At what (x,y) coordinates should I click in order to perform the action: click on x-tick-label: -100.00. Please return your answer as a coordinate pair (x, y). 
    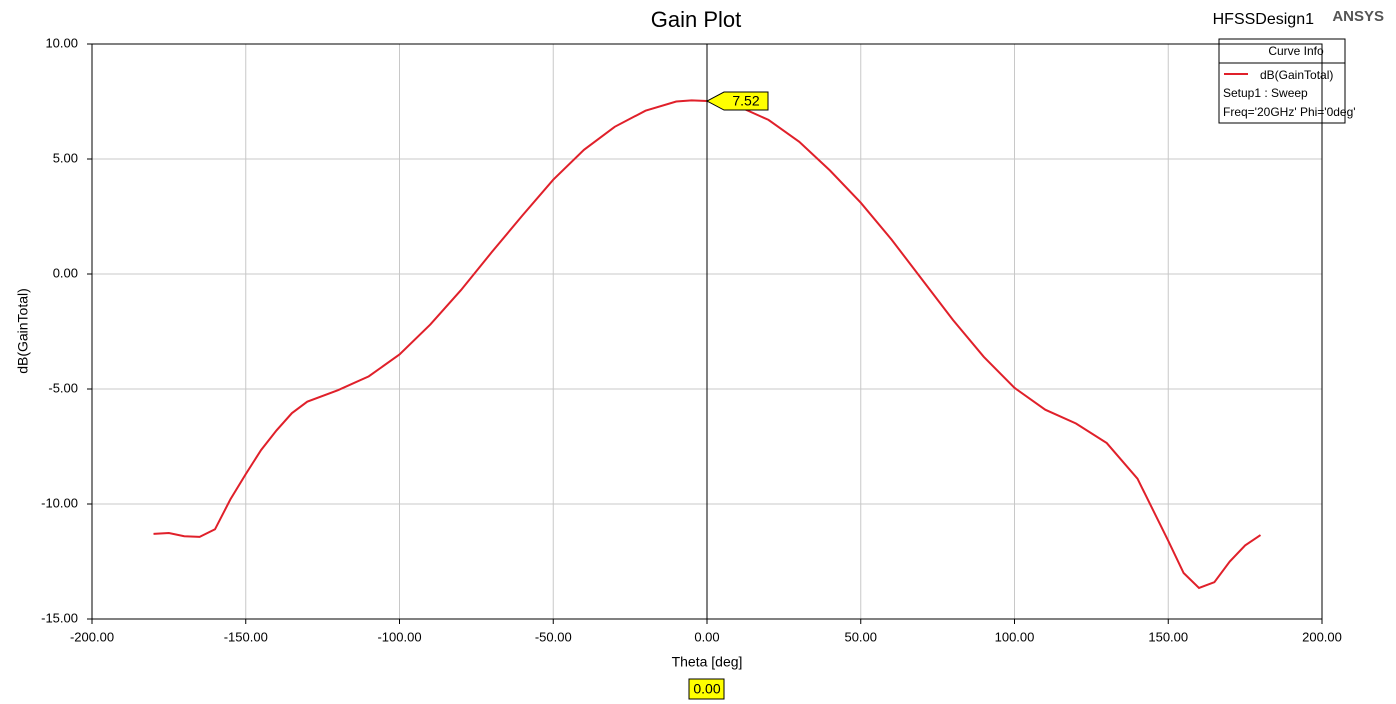
    Looking at the image, I should click on (399, 636).